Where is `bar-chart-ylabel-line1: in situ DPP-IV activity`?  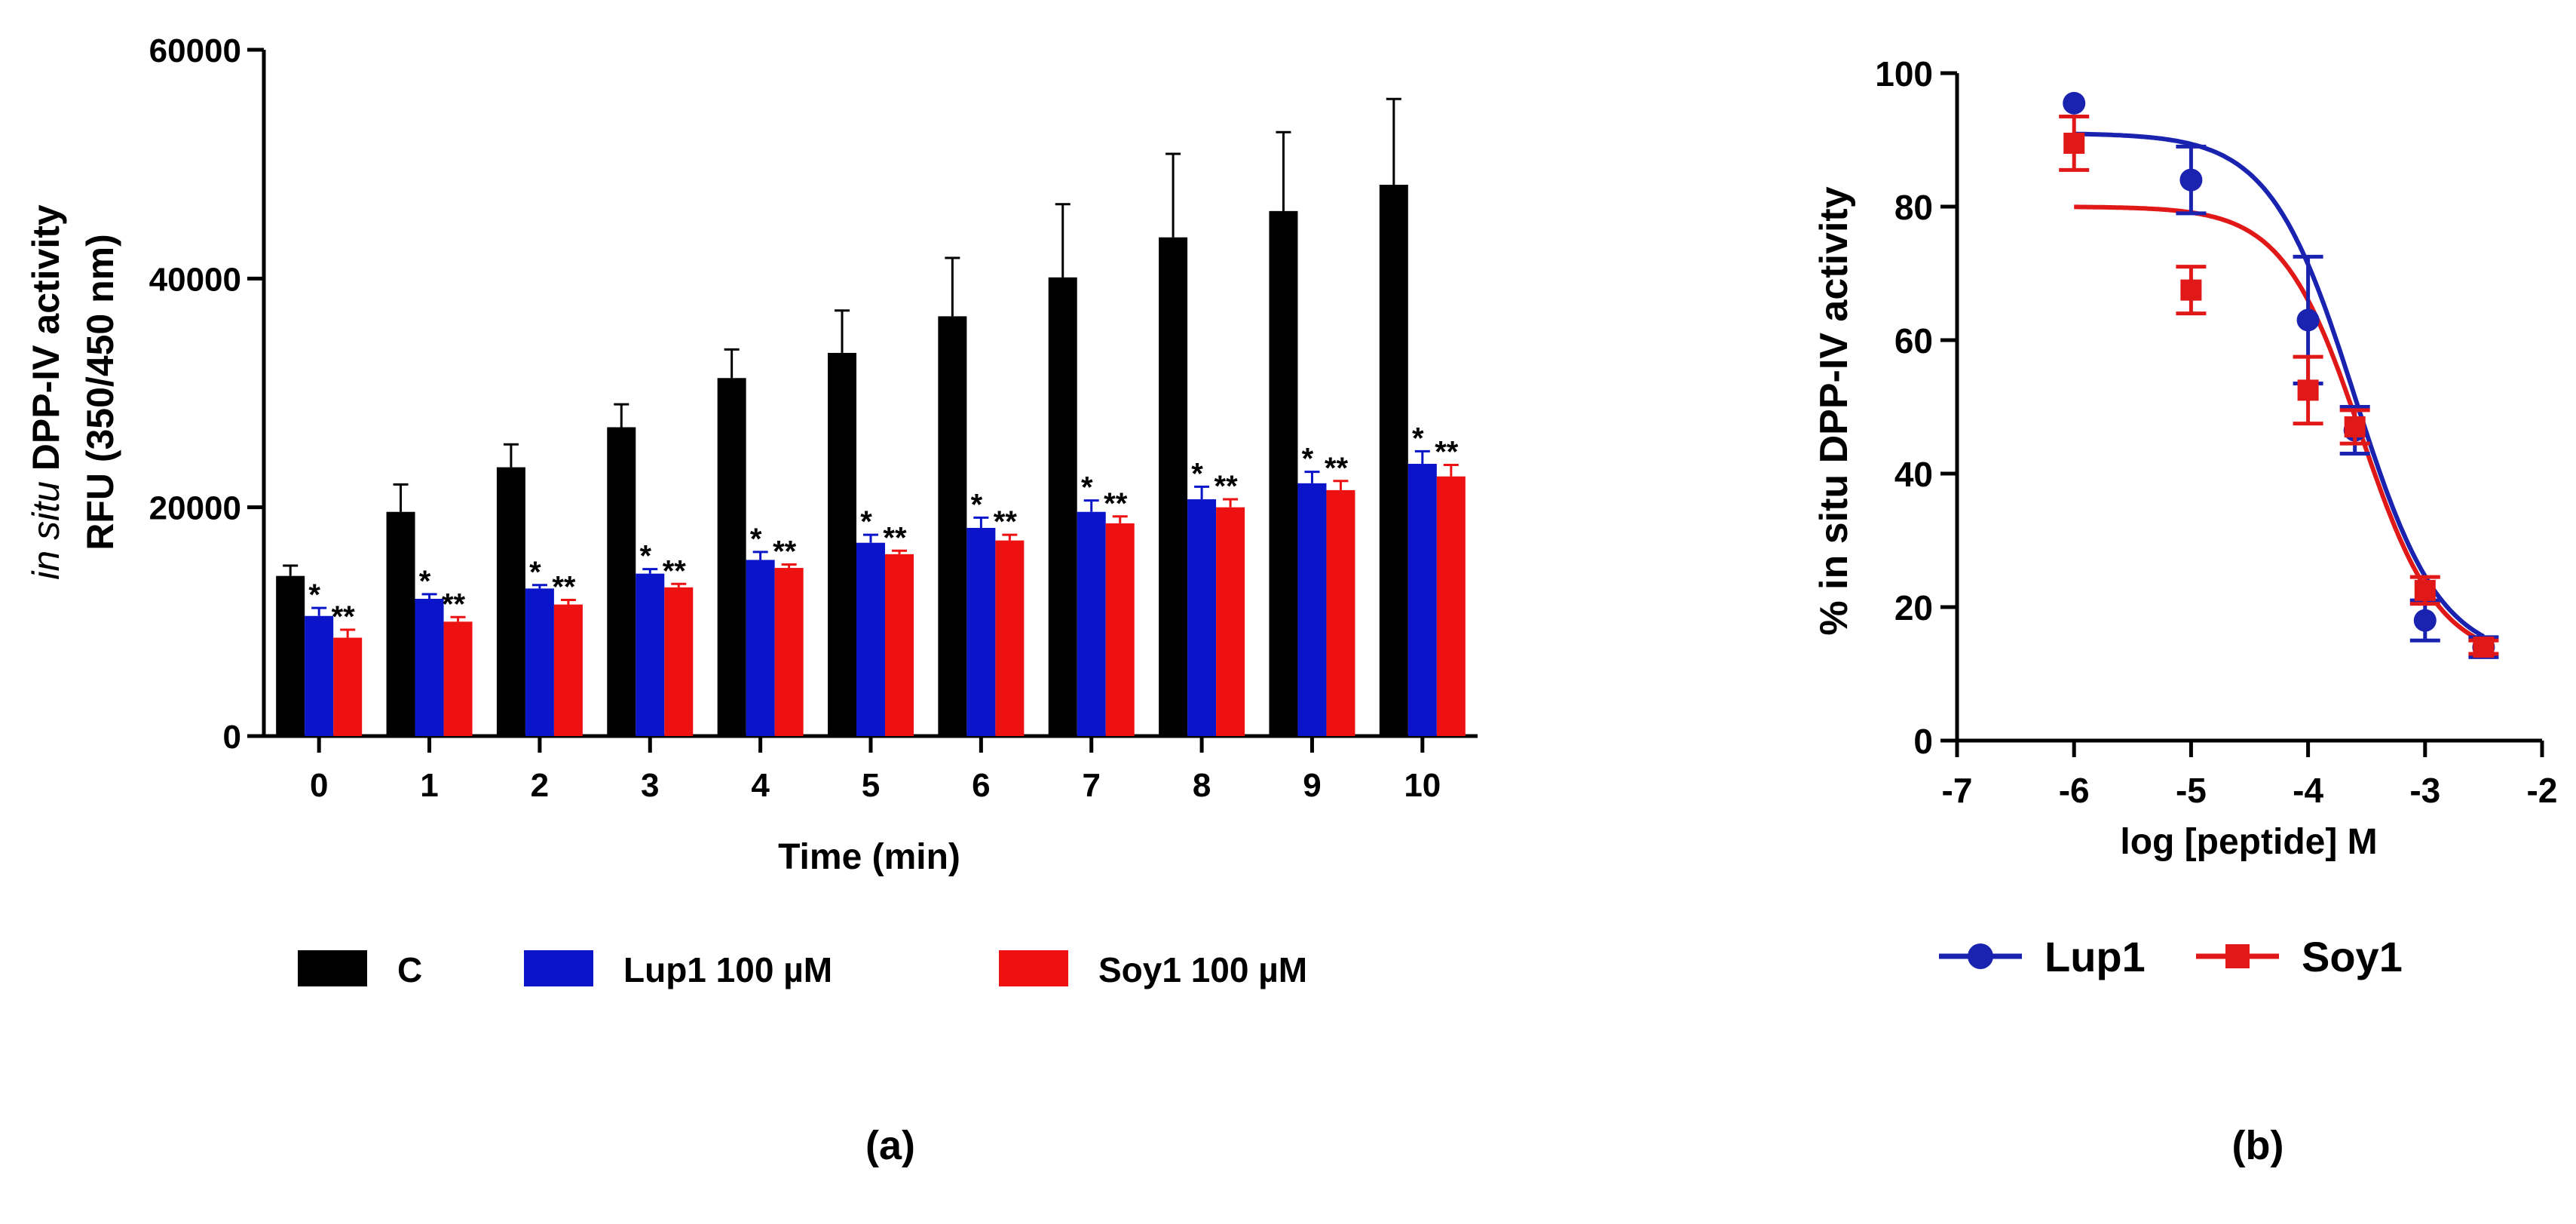
bar-chart-ylabel-line1: in situ DPP-IV activity is located at coordinates (46, 392).